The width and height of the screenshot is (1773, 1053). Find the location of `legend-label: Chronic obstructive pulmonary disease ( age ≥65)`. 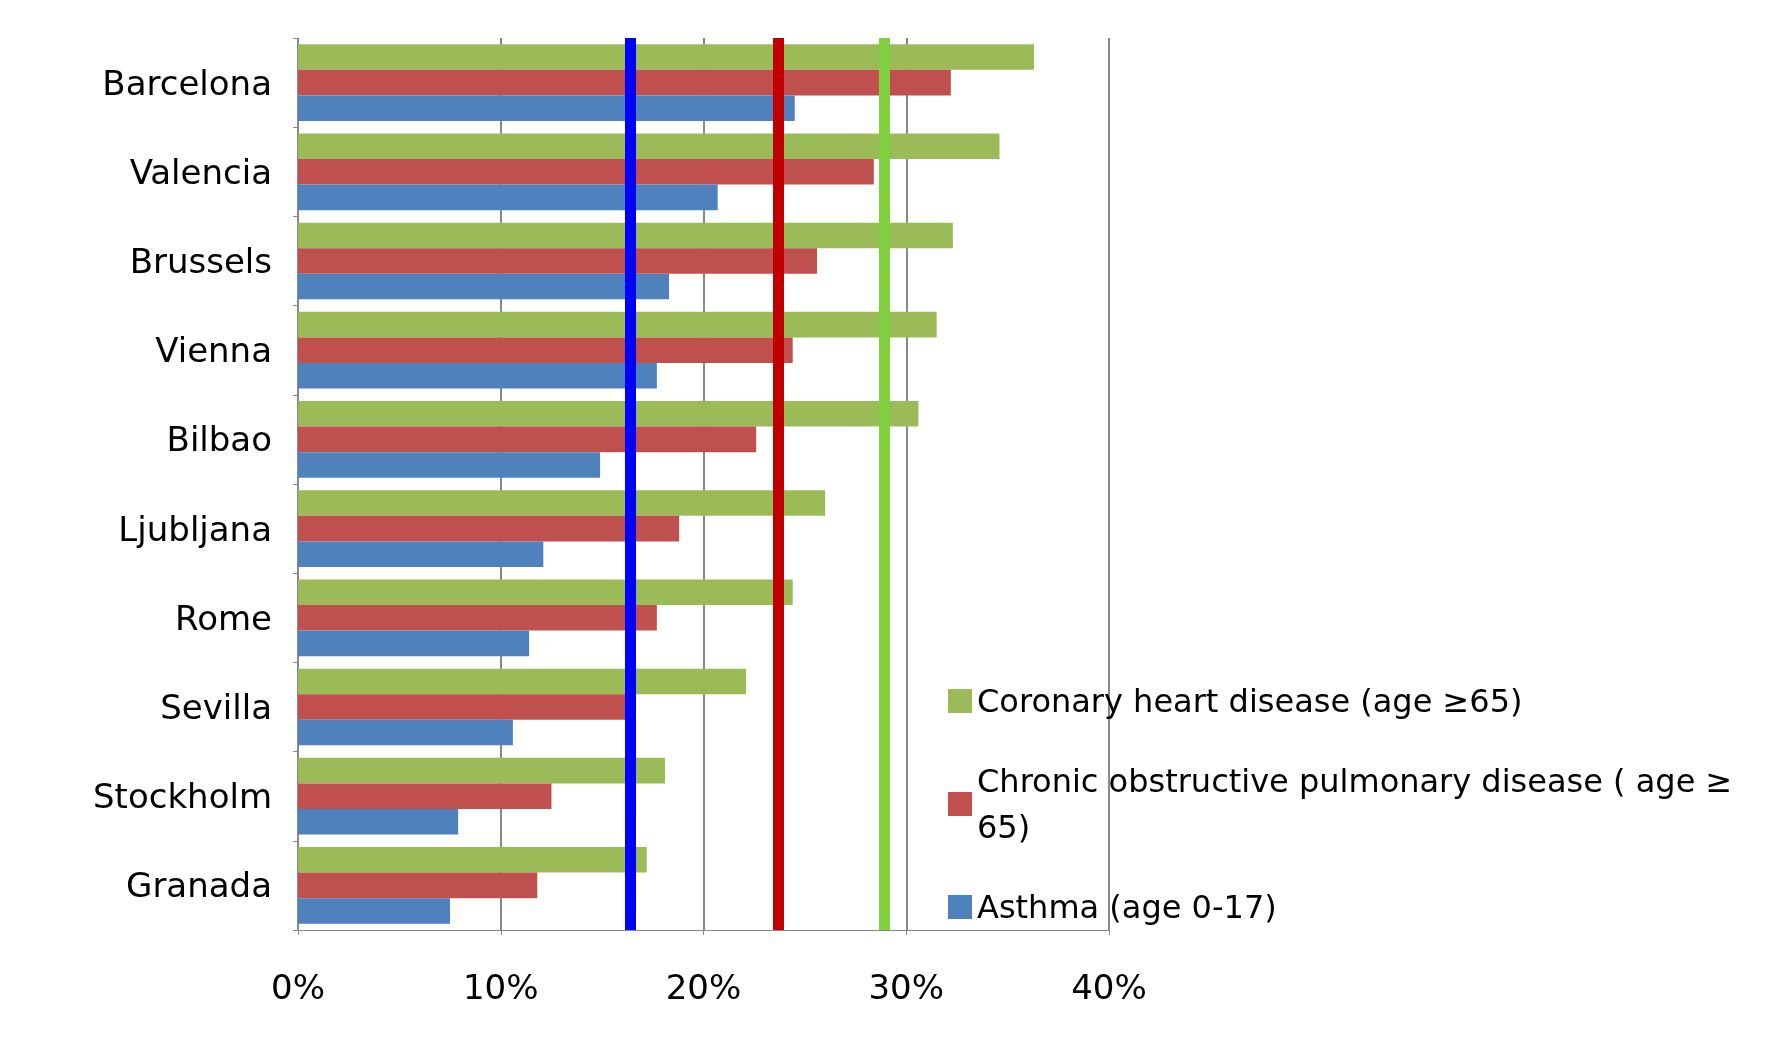

legend-label: Chronic obstructive pulmonary disease ( age ≥65) is located at coordinates (1355, 804).